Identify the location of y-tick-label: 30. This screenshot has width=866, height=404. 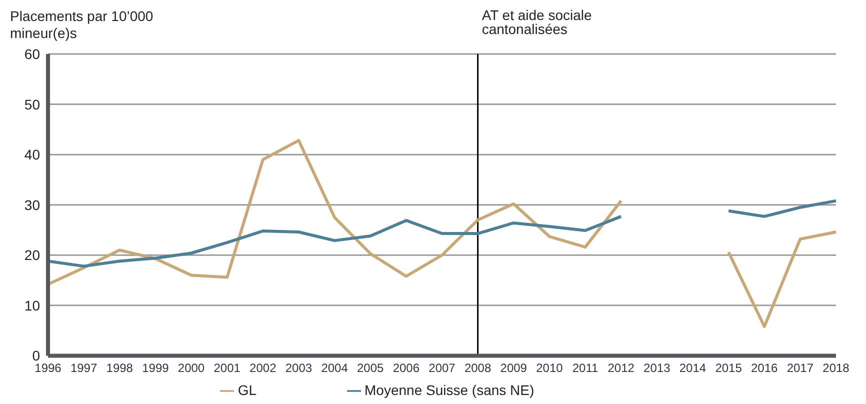
(32, 204).